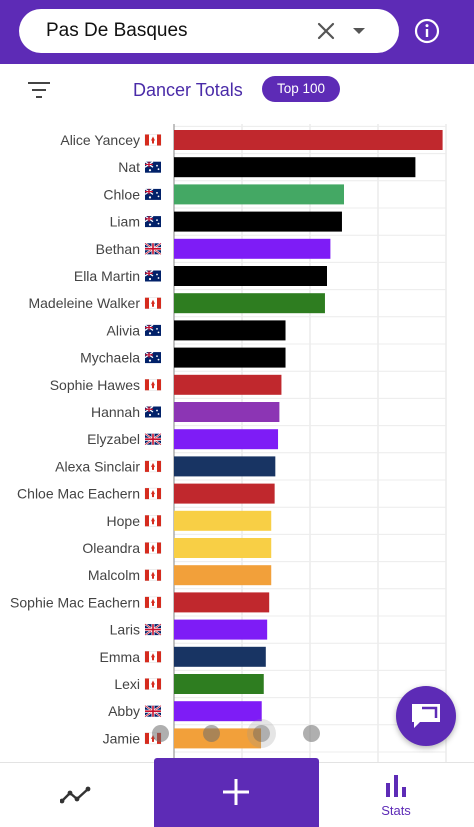 This screenshot has width=474, height=827. I want to click on bar-chart-icon, so click(396, 786).